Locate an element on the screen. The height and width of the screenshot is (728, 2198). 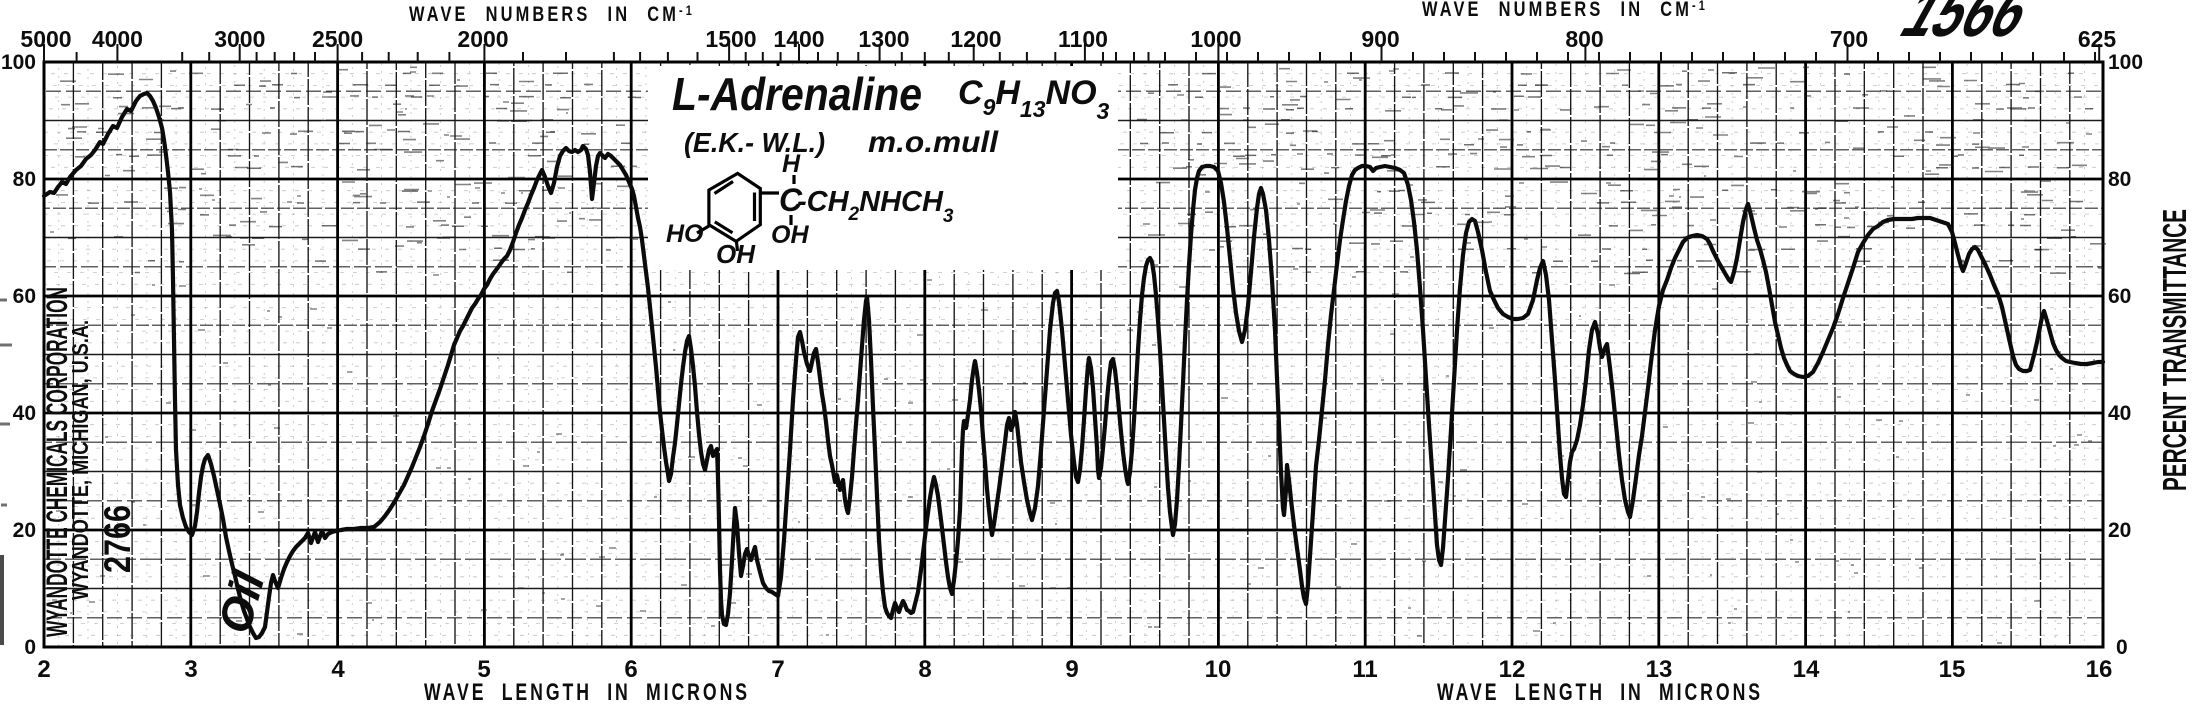
svg-text: 10 is located at coordinates (1218, 669).